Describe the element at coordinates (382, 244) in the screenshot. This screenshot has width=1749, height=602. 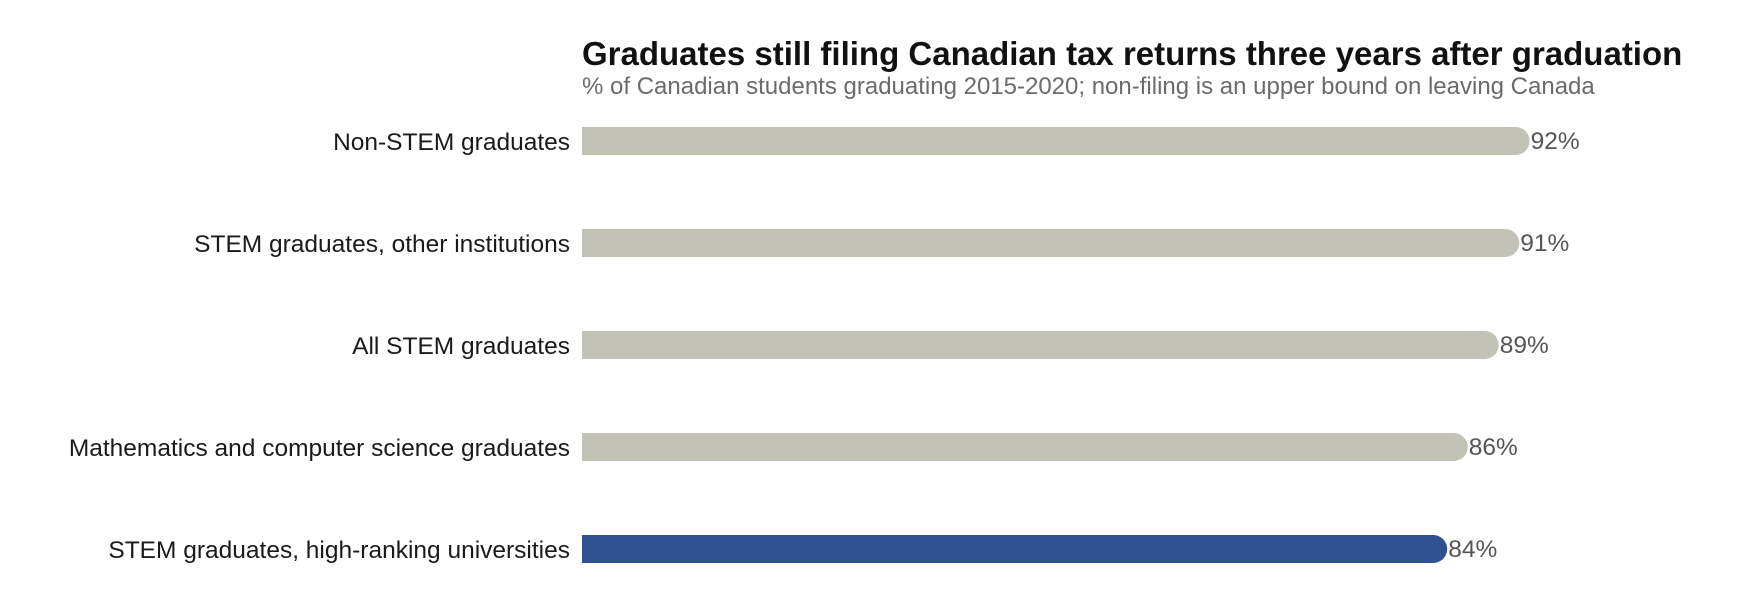
I see `category-label: STEM graduates, other institutions` at that location.